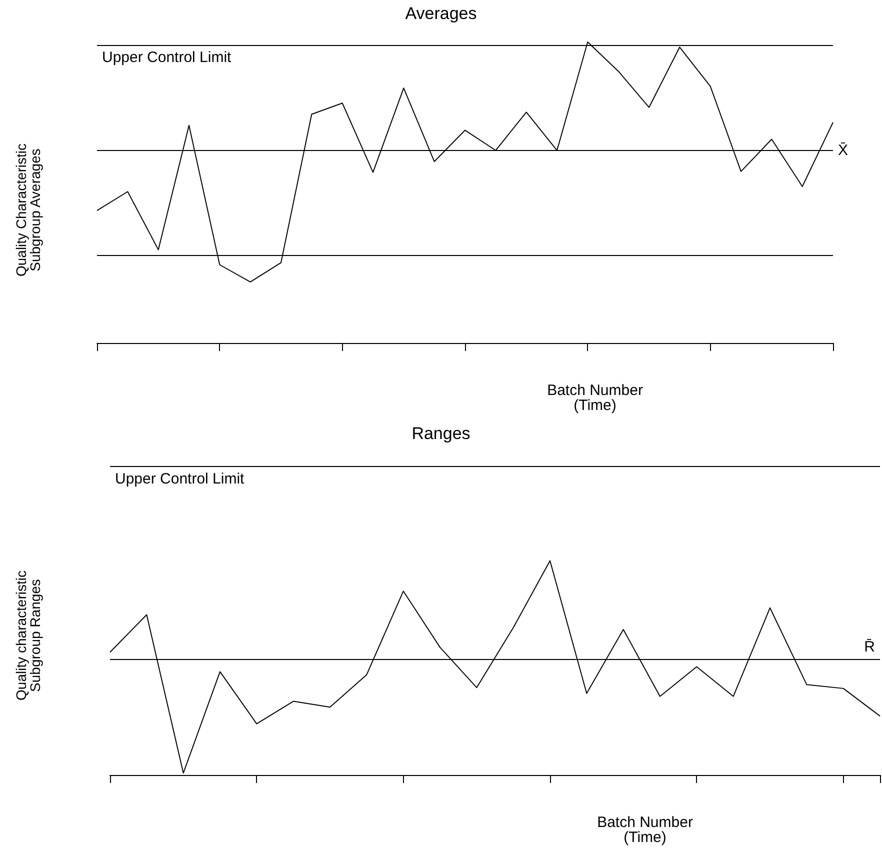 The height and width of the screenshot is (851, 882). Describe the element at coordinates (843, 150) in the screenshot. I see `ref-line-label: X̄` at that location.